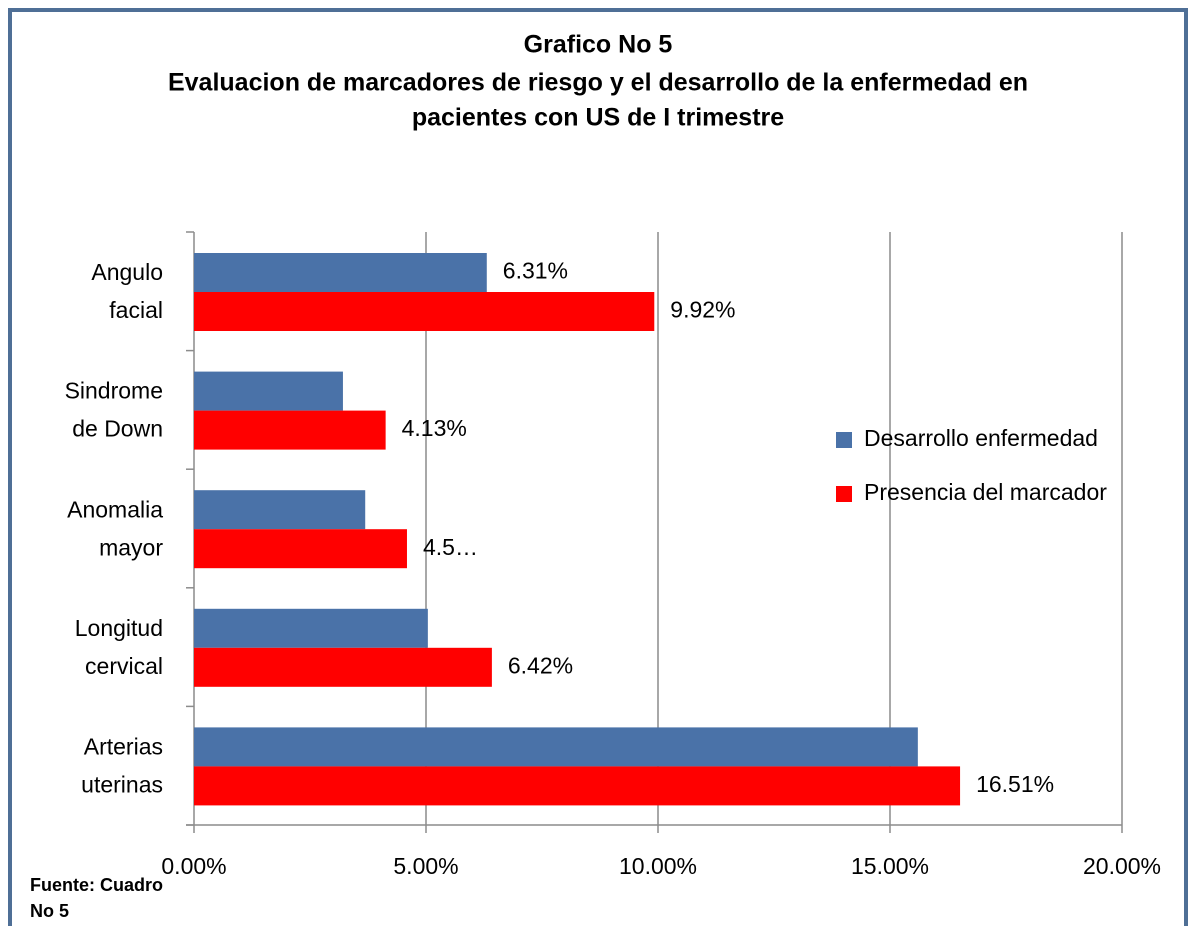 The width and height of the screenshot is (1196, 926). Describe the element at coordinates (890, 866) in the screenshot. I see `x-tick-label: 15.00%` at that location.